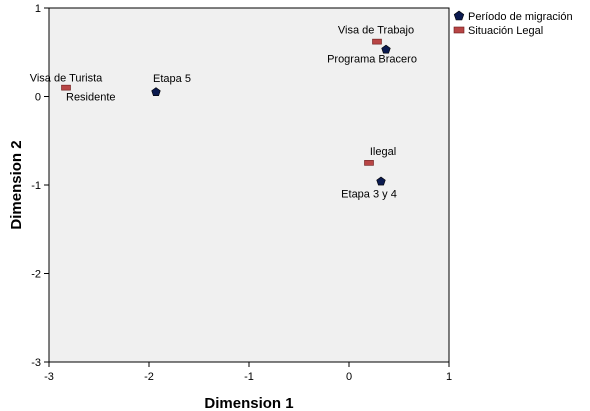 This screenshot has width=590, height=411. Describe the element at coordinates (376, 31) in the screenshot. I see `point-visa-de-trabajo-label: Visa de Trabajo` at that location.